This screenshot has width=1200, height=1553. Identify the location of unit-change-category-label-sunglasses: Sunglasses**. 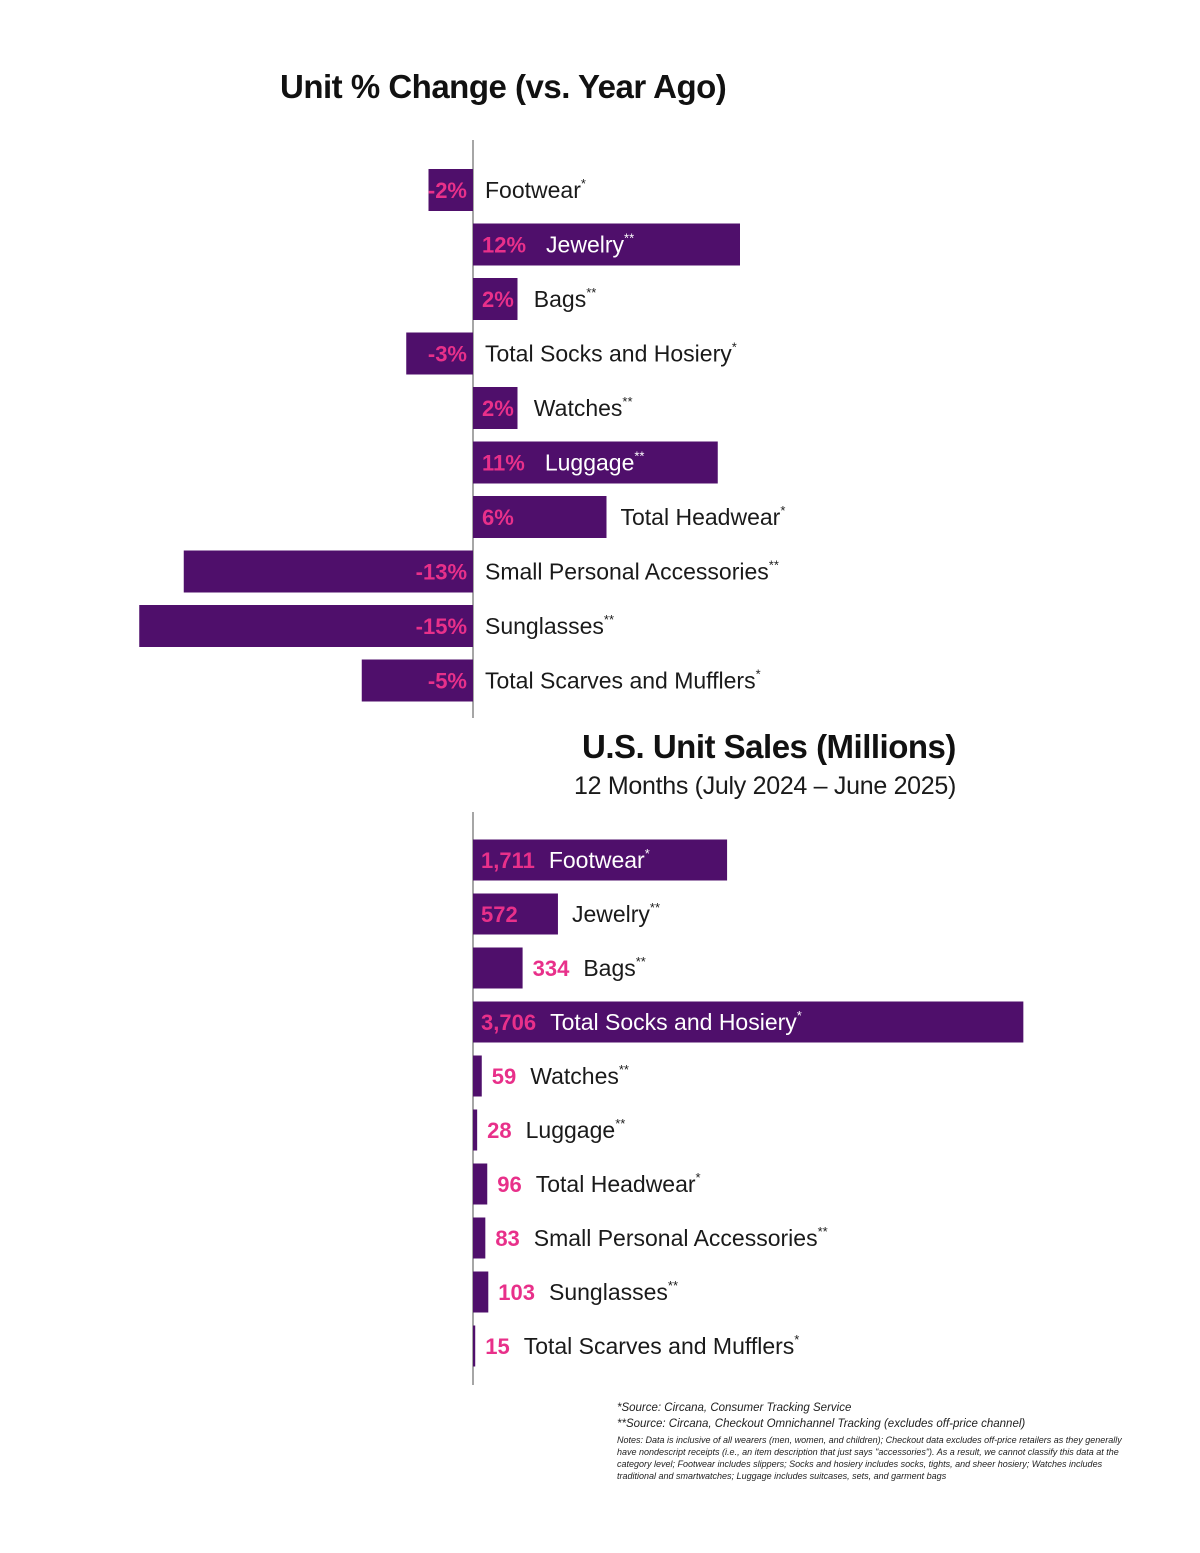
(549, 625).